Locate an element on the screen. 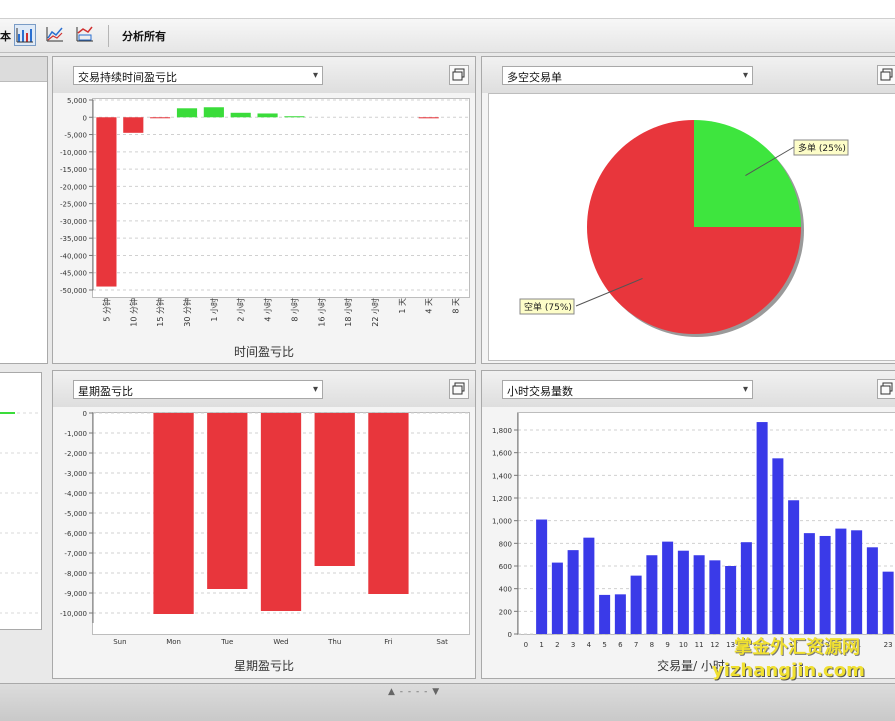  x-tick-label: 17 is located at coordinates (793, 645).